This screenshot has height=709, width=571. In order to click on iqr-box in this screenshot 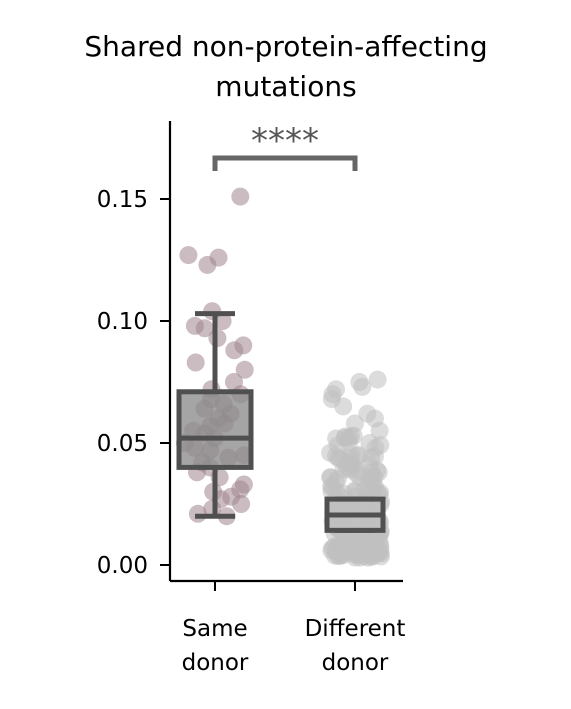, I will do `click(215, 429)`.